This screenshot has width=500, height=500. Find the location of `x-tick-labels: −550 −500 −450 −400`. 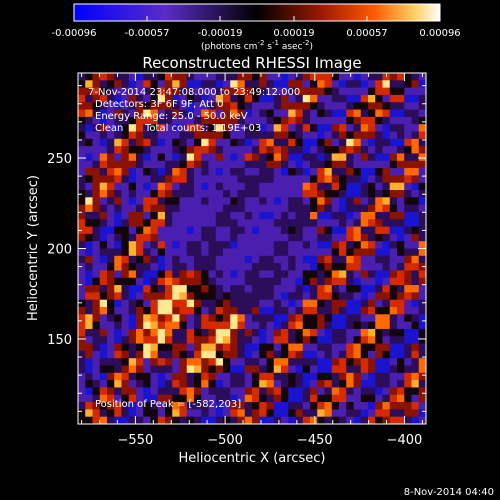

x-tick-labels: −550 −500 −450 −400 is located at coordinates (270, 440).